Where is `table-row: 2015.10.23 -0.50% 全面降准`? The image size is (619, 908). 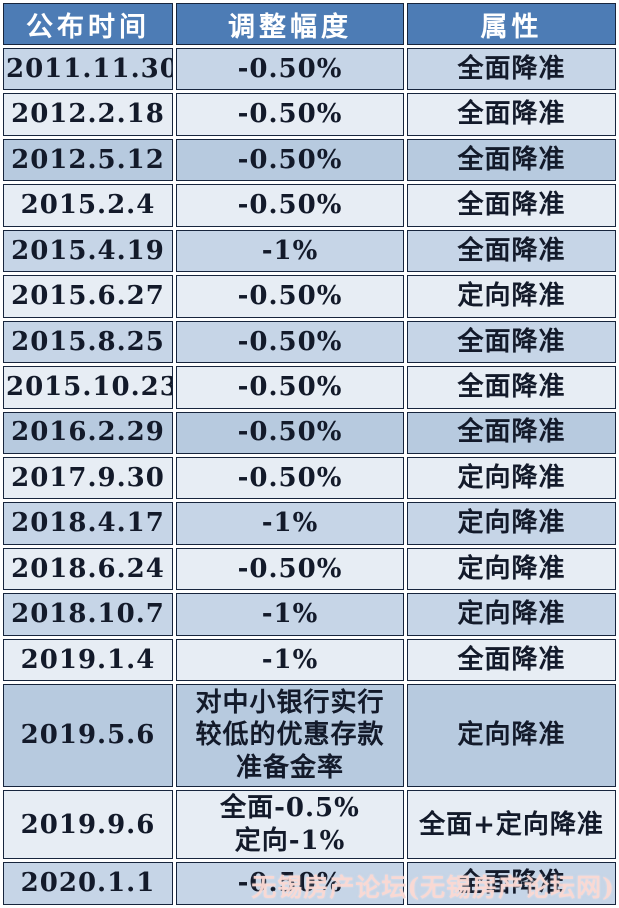
table-row: 2015.10.23 -0.50% 全面降准 is located at coordinates (309, 387).